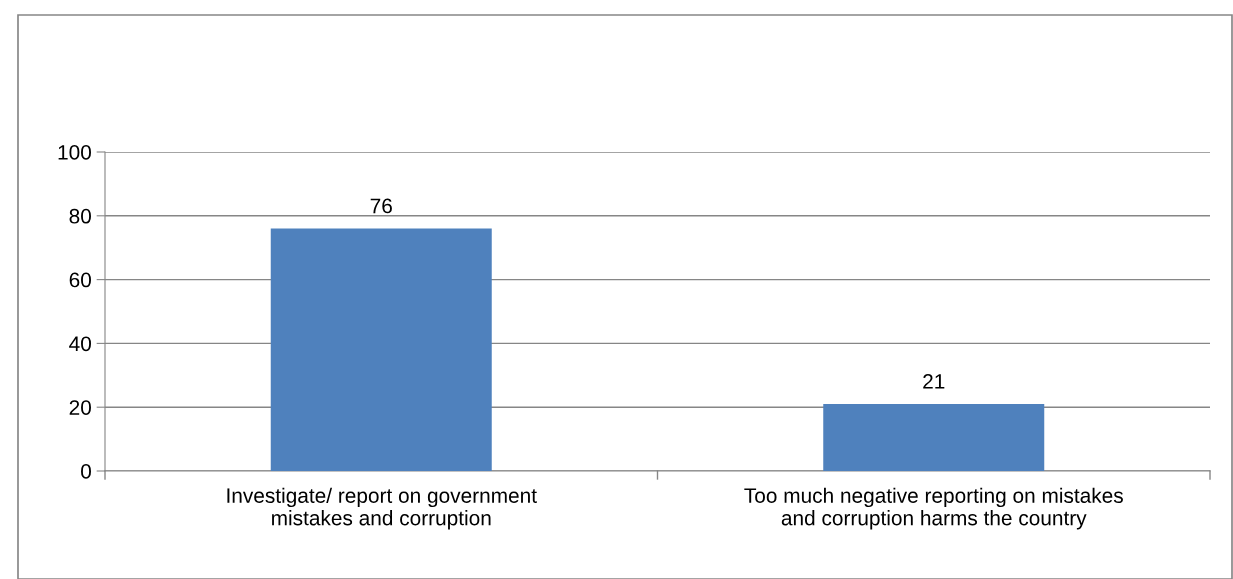  Describe the element at coordinates (381, 206) in the screenshot. I see `data-label: 76` at that location.